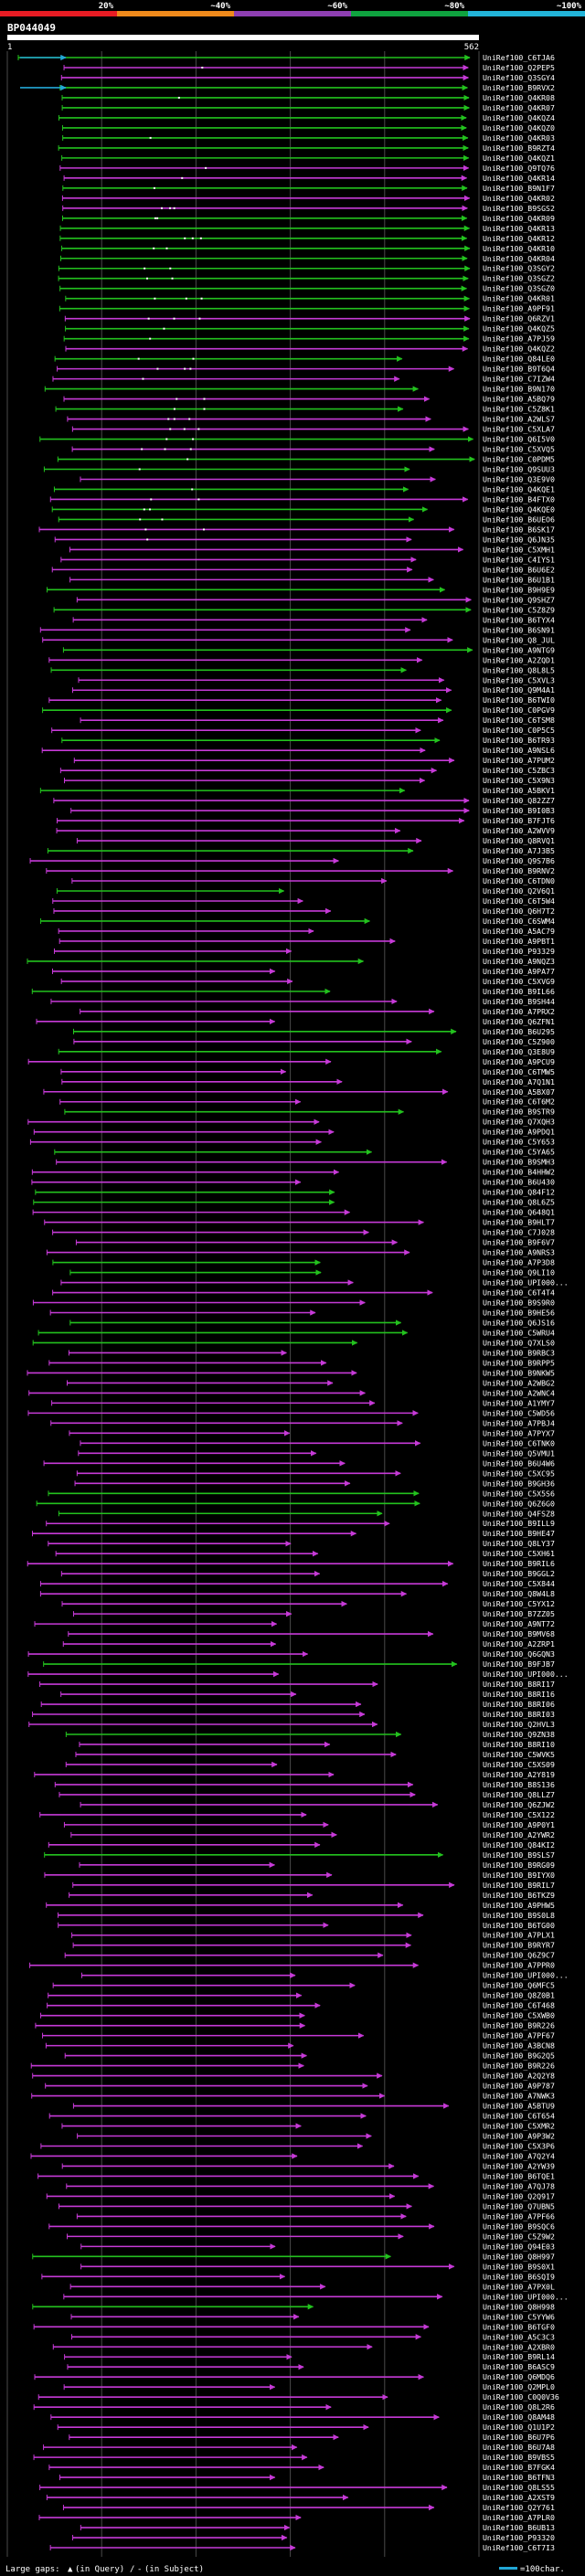  Describe the element at coordinates (300, 870) in the screenshot. I see `hit-row: UniRef100_B9RNV2` at that location.